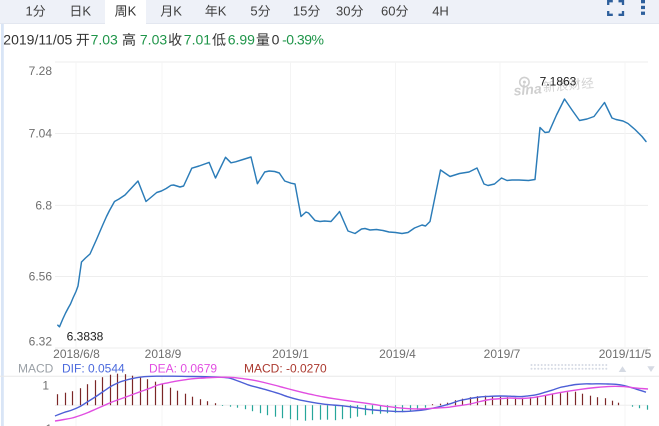  Describe the element at coordinates (290, 354) in the screenshot. I see `svg-text: 2019/1` at that location.